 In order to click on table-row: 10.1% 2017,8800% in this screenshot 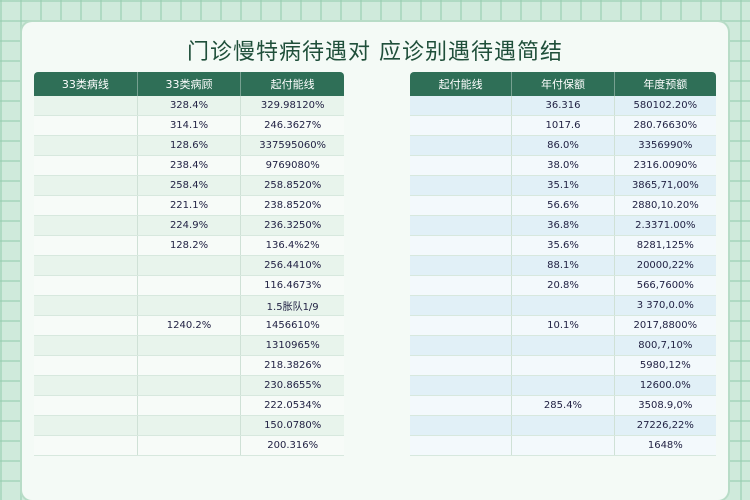, I will do `click(563, 326)`.